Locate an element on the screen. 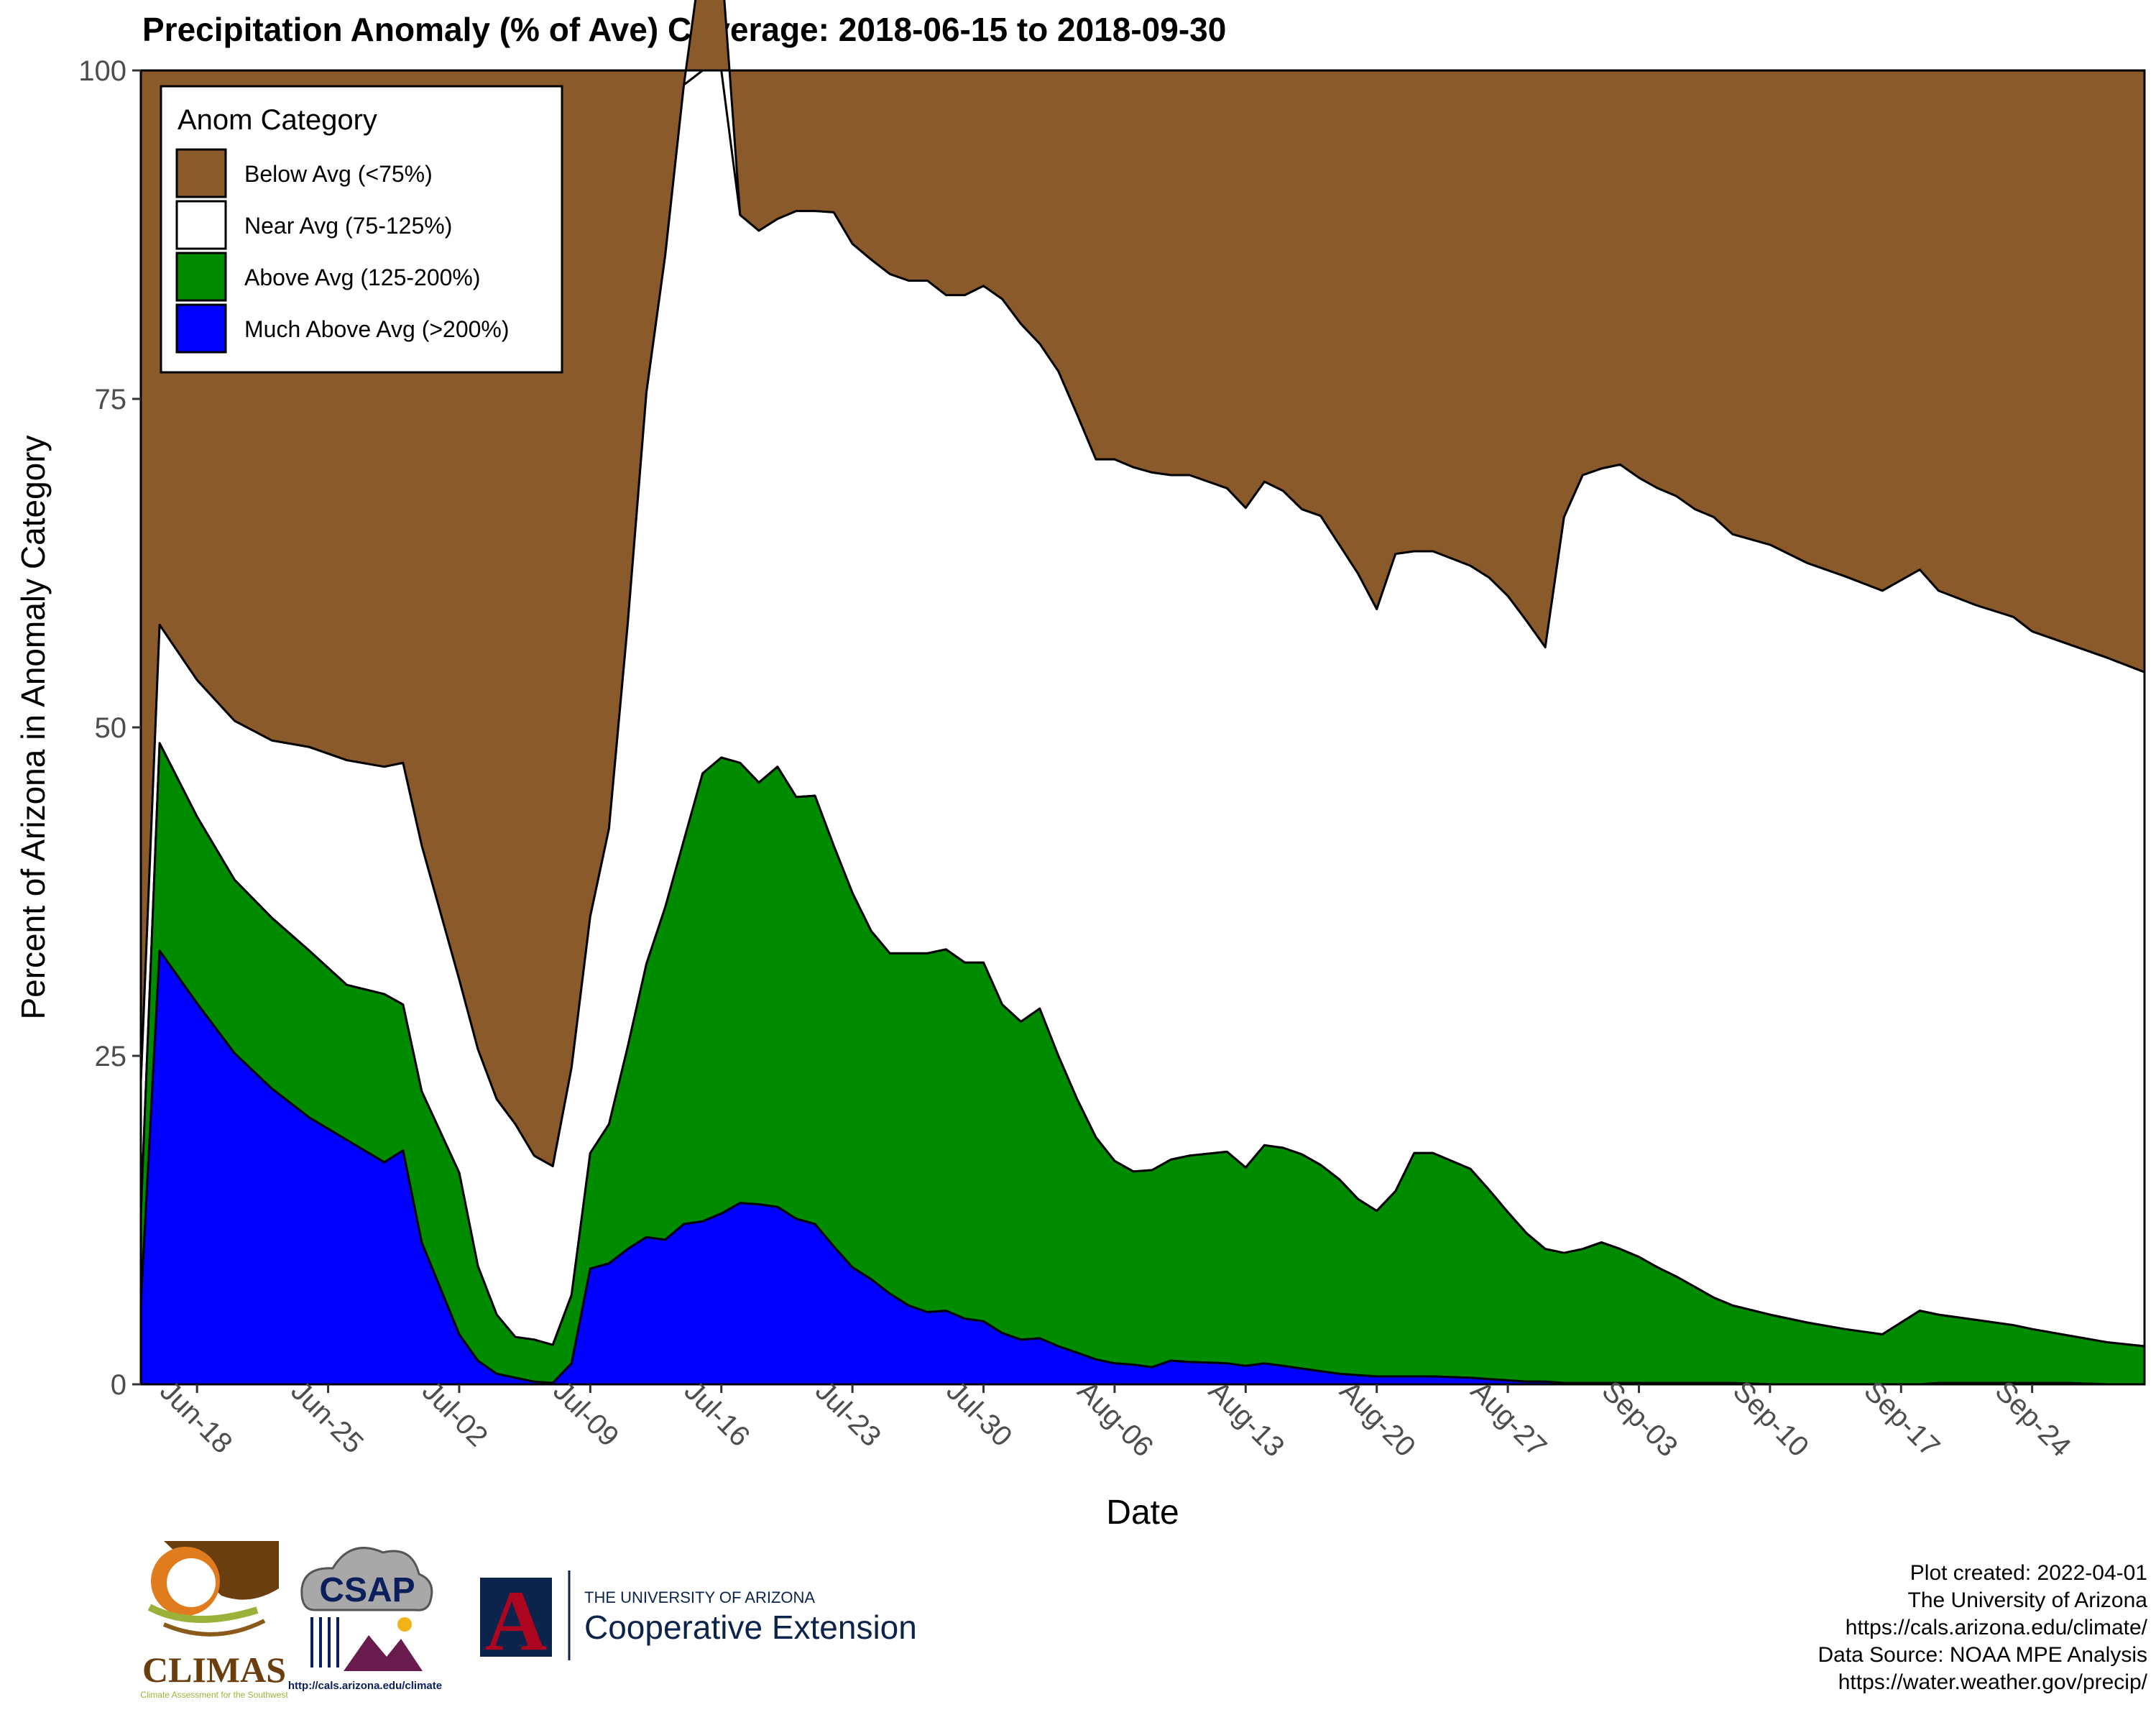 The height and width of the screenshot is (1725, 2156). credit-university: The University of Arizona is located at coordinates (2027, 1600).